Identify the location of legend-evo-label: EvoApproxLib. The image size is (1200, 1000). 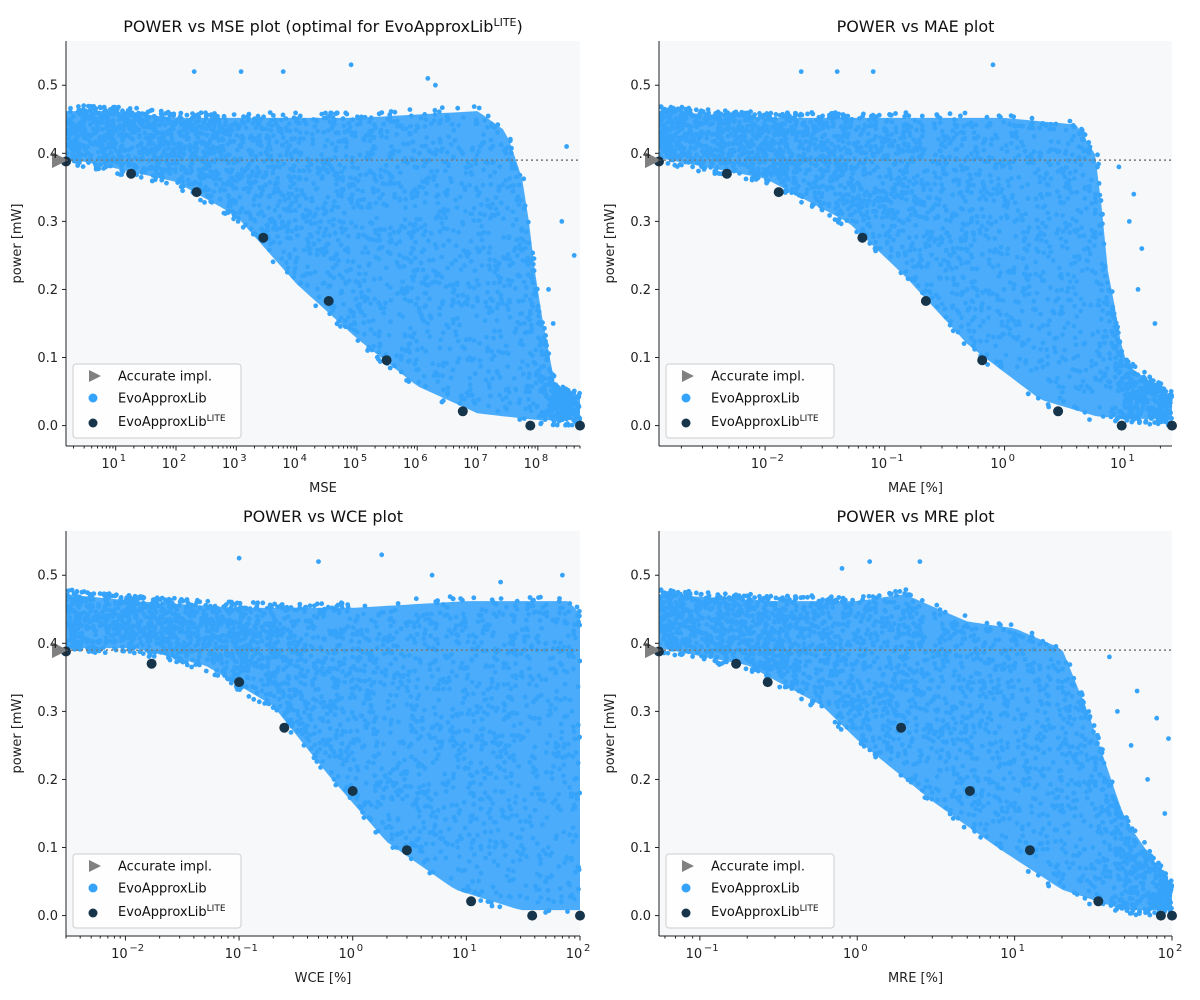
(162, 399).